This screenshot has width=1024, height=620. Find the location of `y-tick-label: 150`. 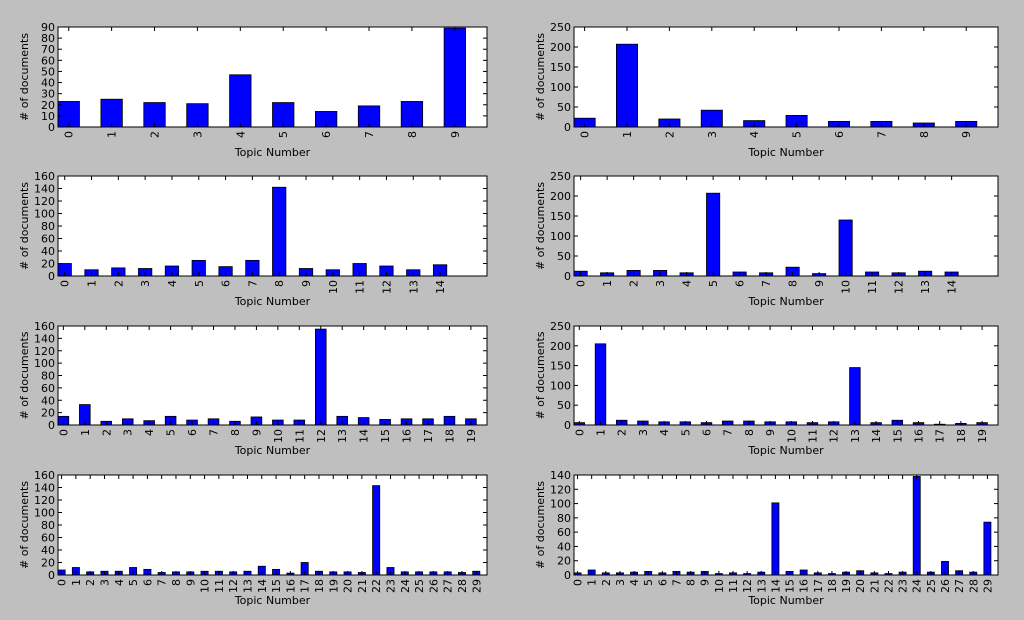

y-tick-label: 150 is located at coordinates (560, 216).